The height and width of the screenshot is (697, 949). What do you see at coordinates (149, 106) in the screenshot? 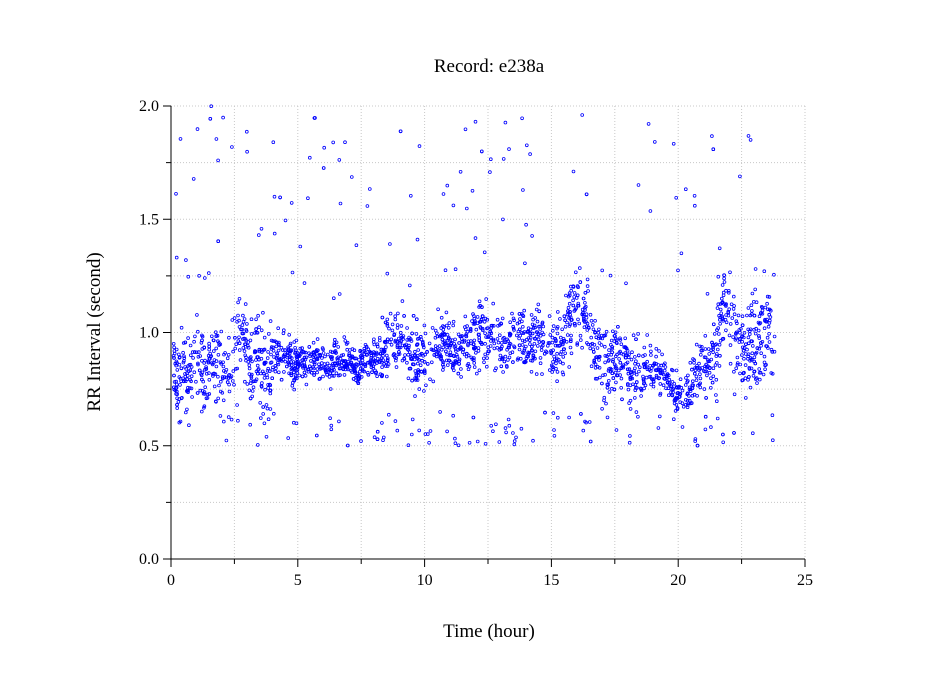
I see `y-tick-label: 2.0` at bounding box center [149, 106].